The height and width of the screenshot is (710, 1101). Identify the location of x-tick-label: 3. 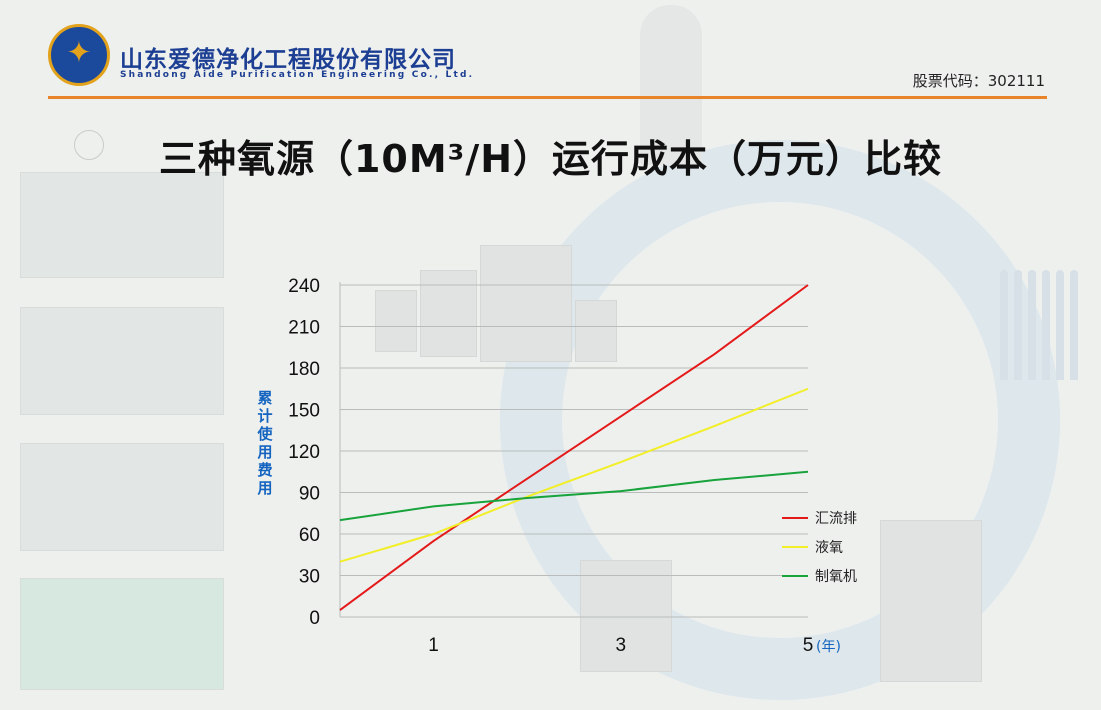
(621, 645).